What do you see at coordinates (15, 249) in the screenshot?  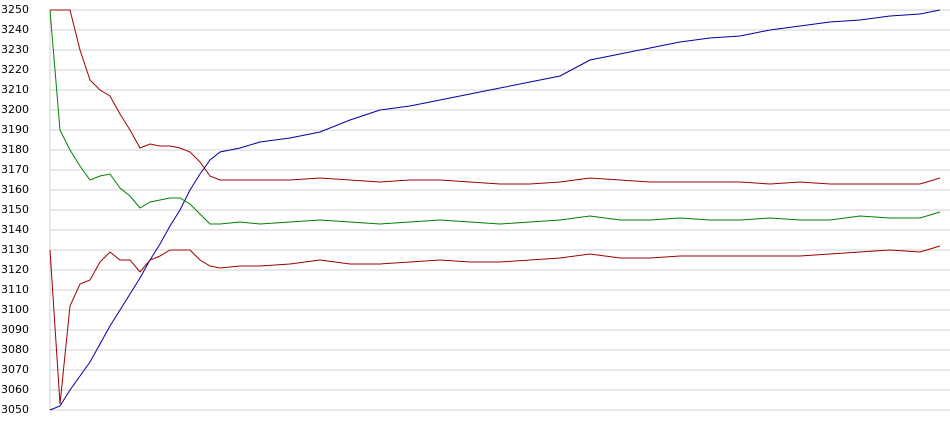 I see `y-tick-label: 3130` at bounding box center [15, 249].